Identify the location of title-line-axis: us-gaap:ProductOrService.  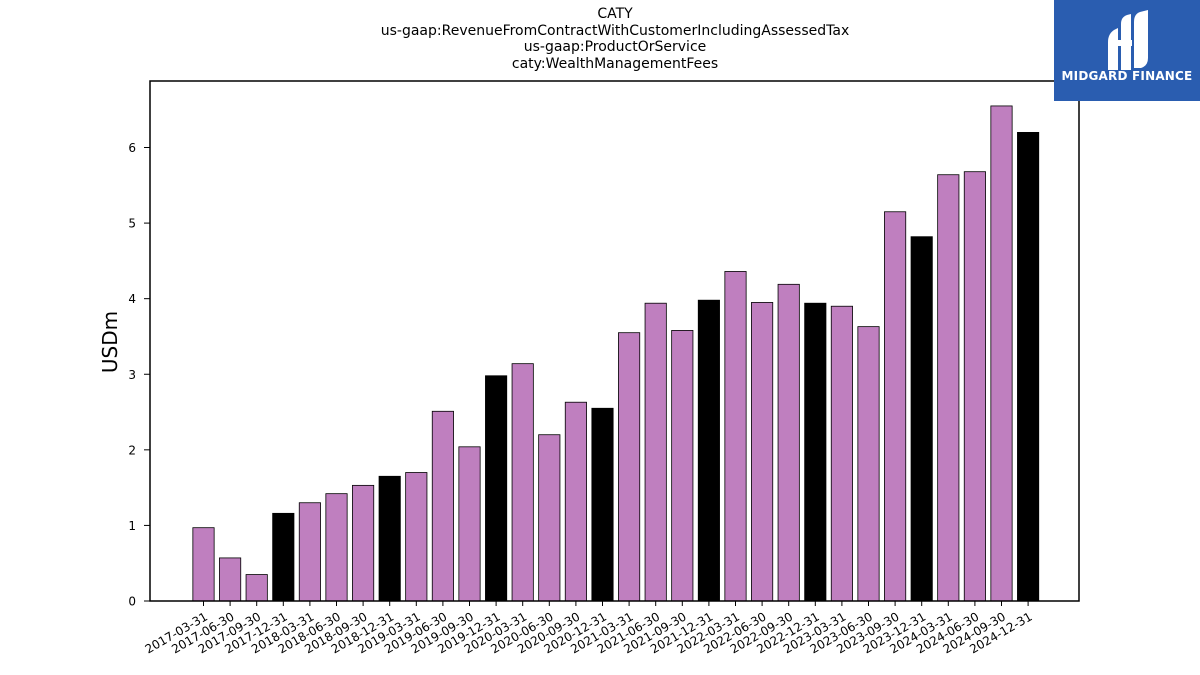
(615, 47).